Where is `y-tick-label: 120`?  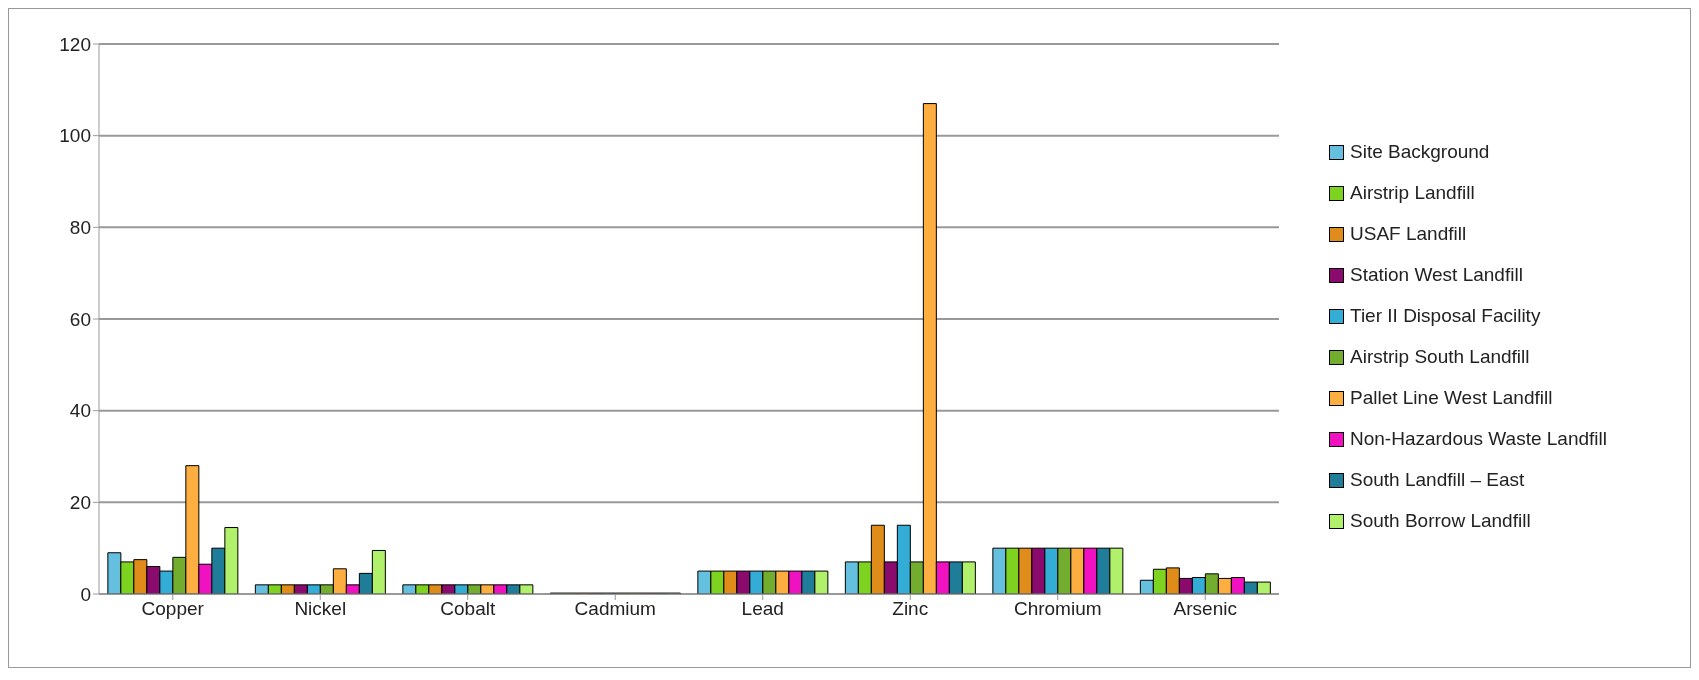
y-tick-label: 120 is located at coordinates (75, 44).